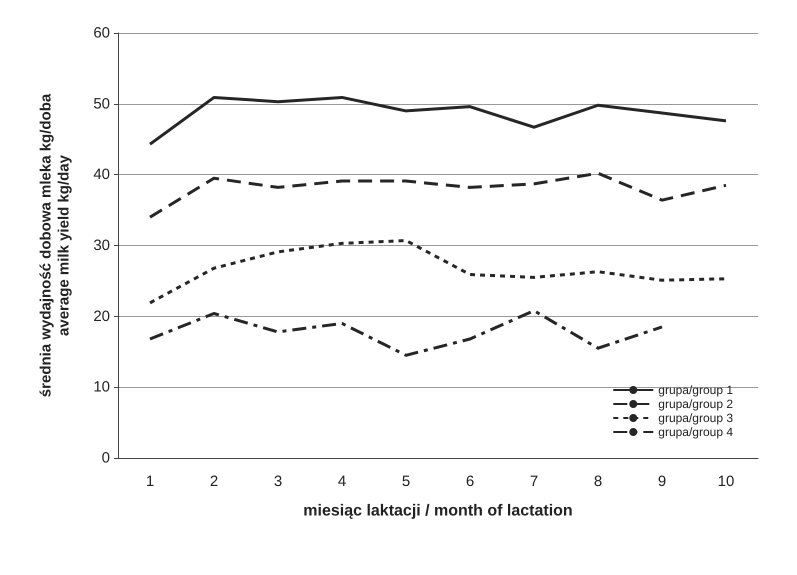  I want to click on legend-label: grupa/group 1, so click(696, 390).